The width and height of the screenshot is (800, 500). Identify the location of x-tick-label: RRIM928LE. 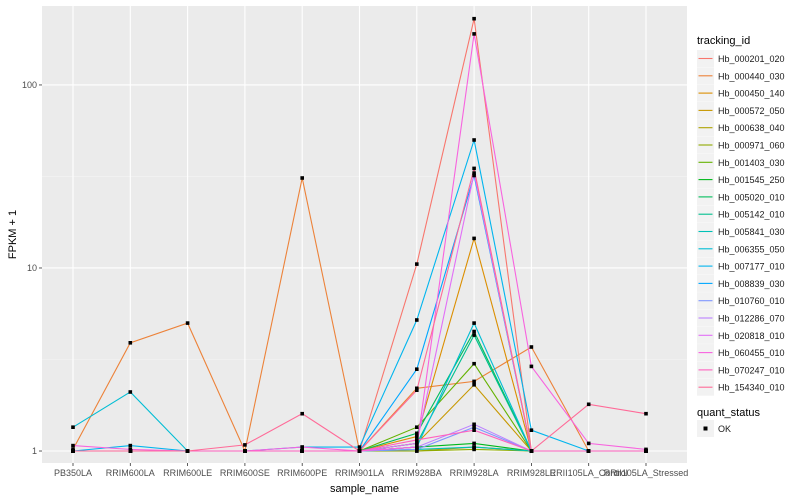
(531, 473).